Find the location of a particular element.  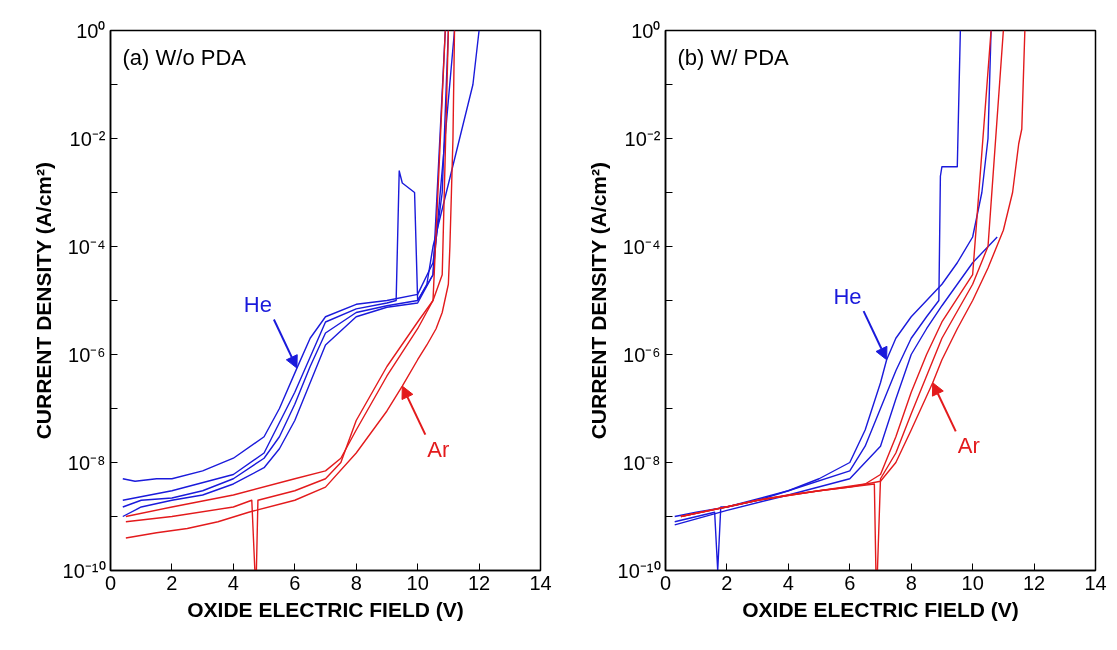

text: (b) W/ PDA is located at coordinates (733, 57).